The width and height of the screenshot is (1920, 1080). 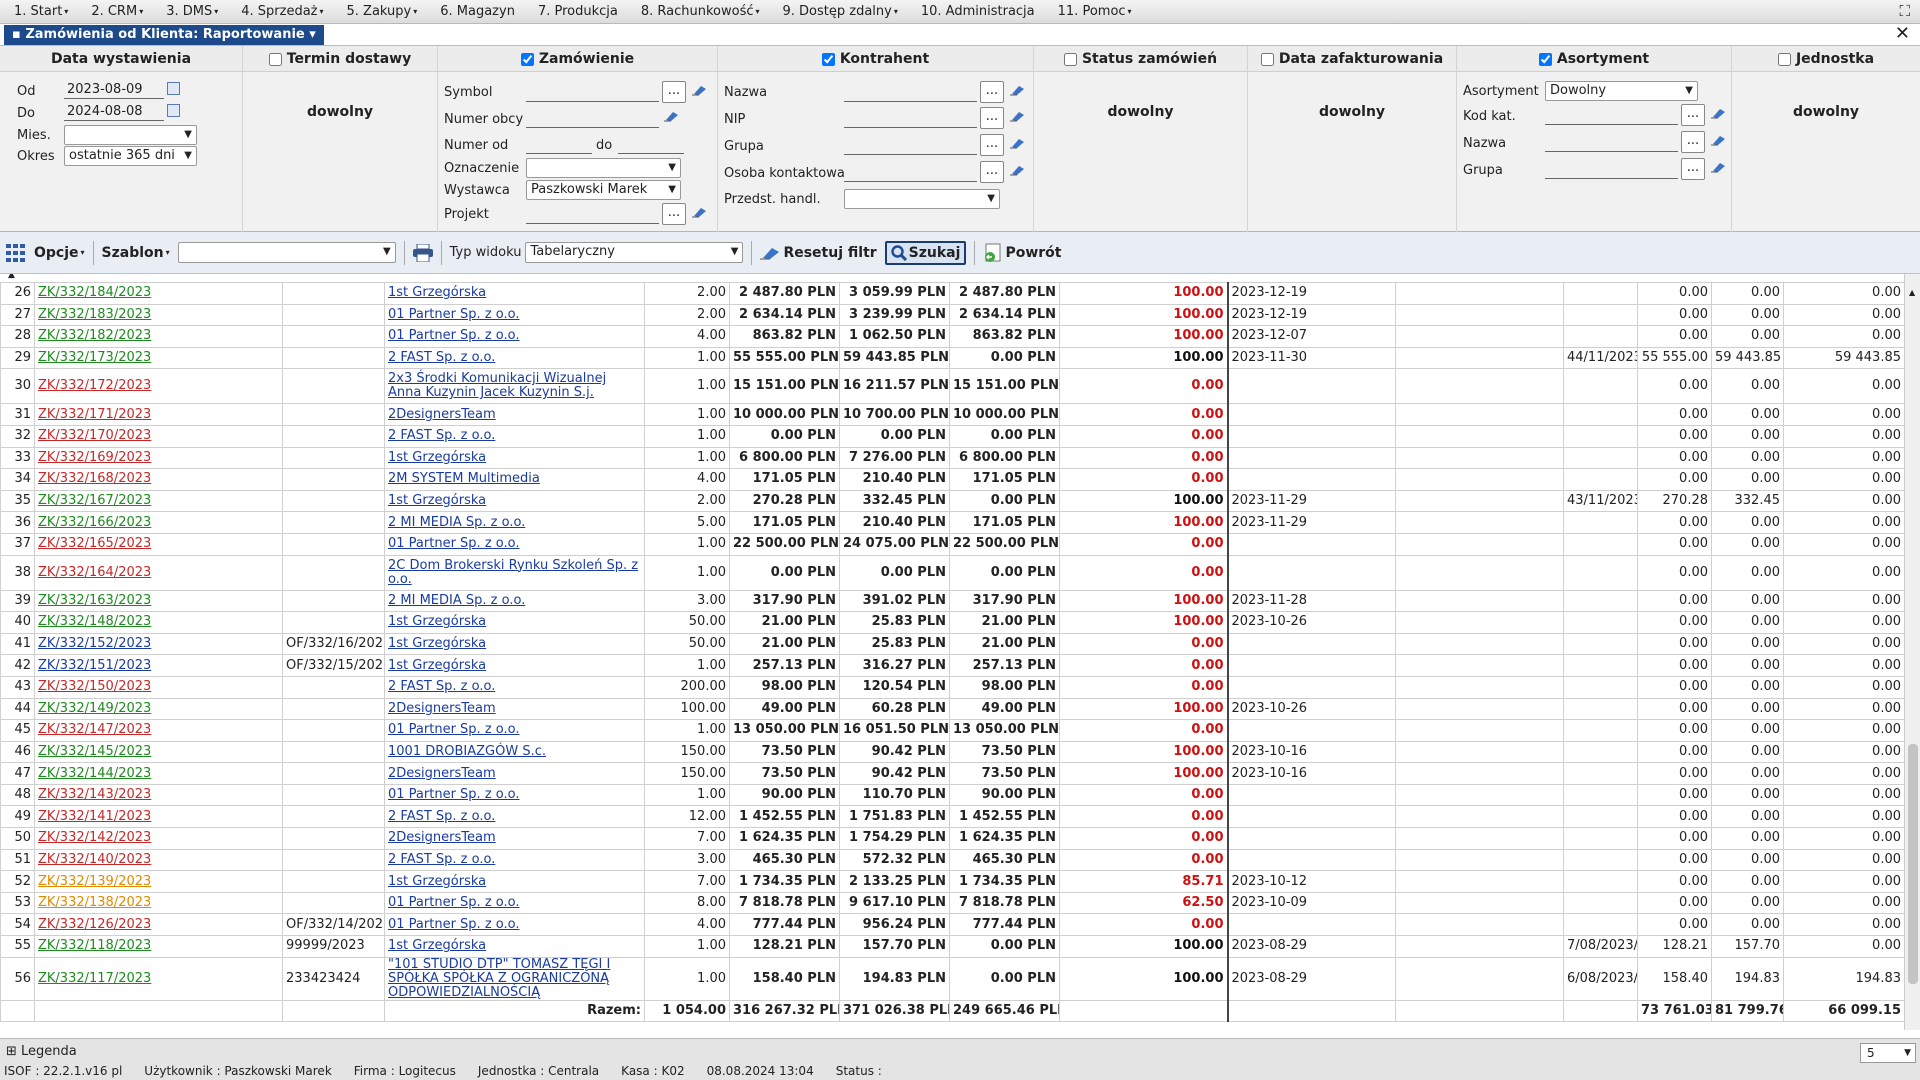 What do you see at coordinates (95, 687) in the screenshot?
I see `order-link: ZK/332/150/2023` at bounding box center [95, 687].